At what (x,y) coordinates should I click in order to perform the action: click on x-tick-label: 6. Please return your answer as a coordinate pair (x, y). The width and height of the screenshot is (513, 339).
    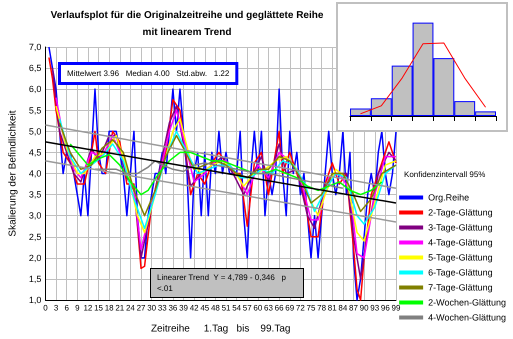
    Looking at the image, I should click on (67, 308).